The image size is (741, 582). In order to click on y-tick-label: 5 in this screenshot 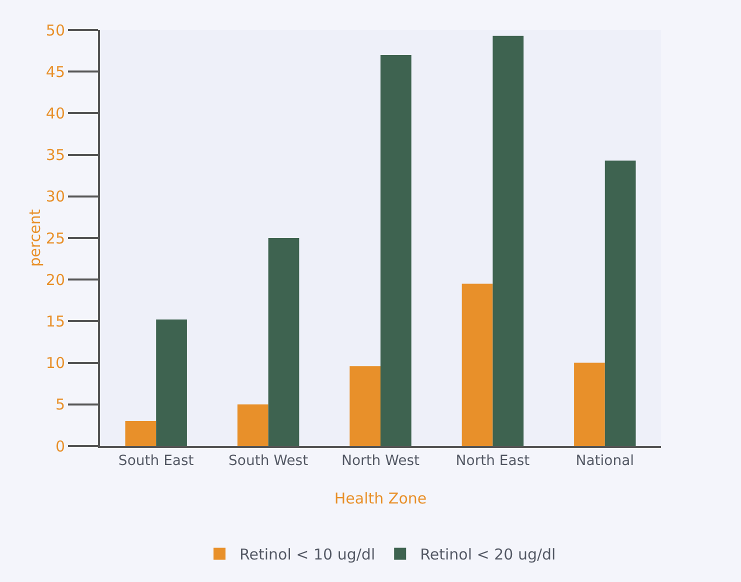, I will do `click(60, 405)`.